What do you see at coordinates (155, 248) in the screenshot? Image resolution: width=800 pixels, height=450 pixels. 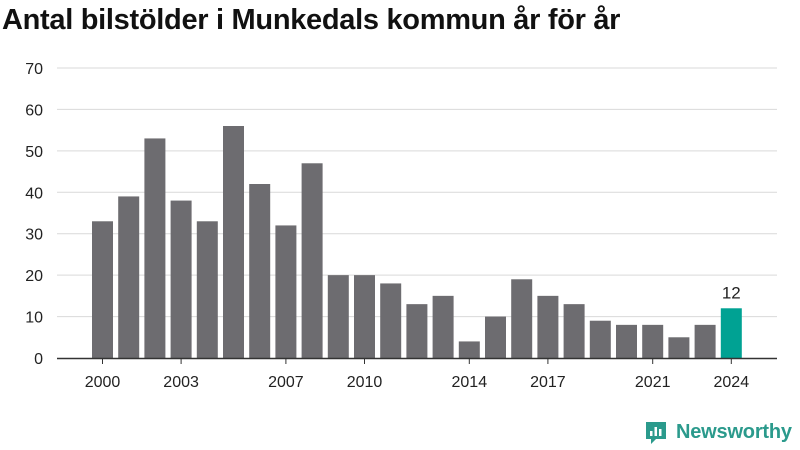 I see `bar-2002` at bounding box center [155, 248].